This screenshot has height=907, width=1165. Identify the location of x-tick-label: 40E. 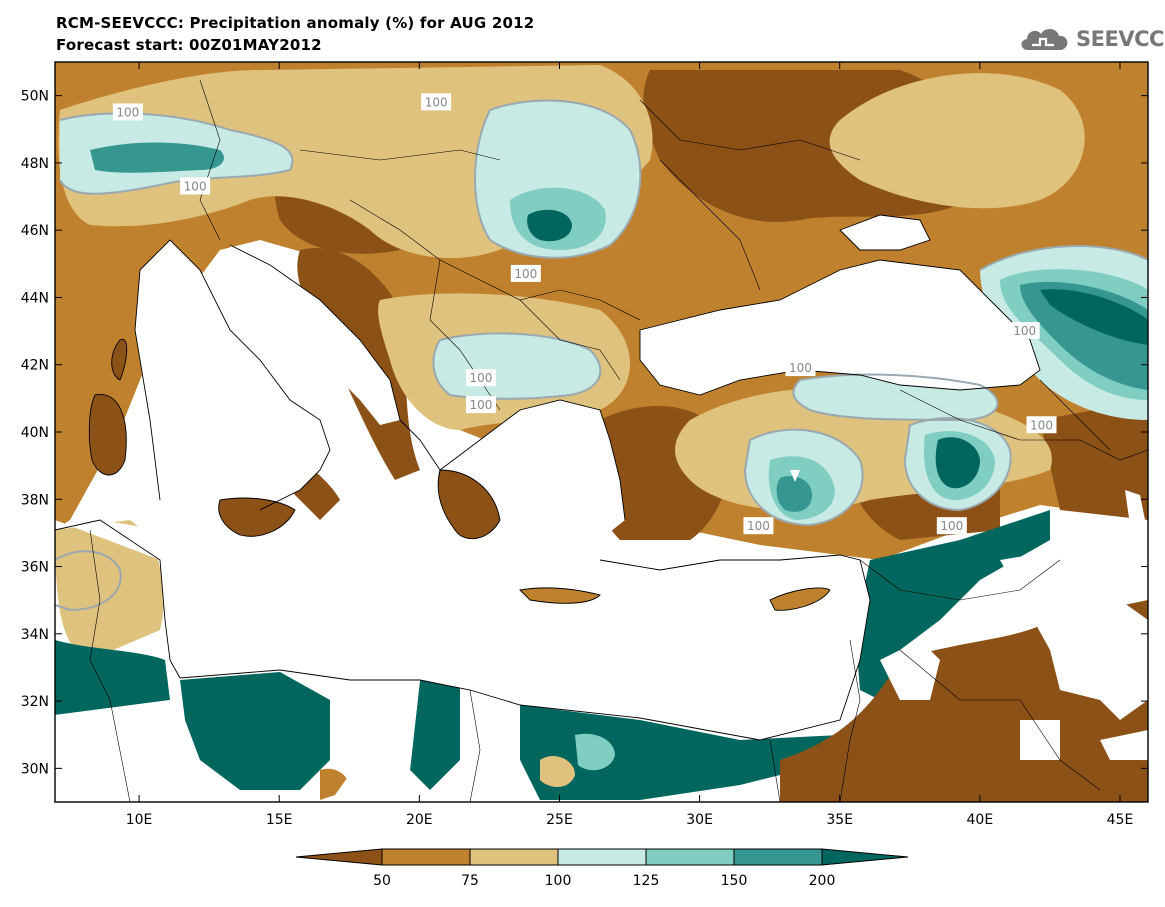
(980, 820).